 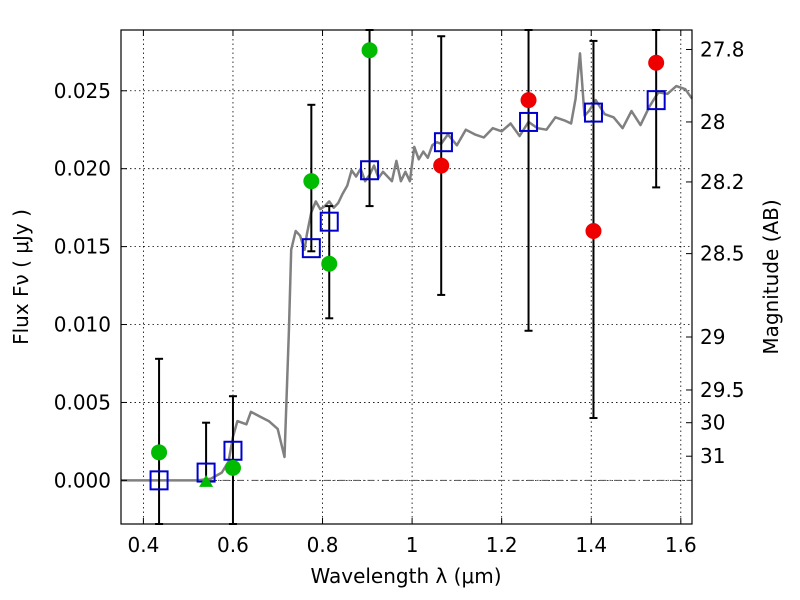 I want to click on right-axis-label: Magnitude (AB), so click(x=771, y=276).